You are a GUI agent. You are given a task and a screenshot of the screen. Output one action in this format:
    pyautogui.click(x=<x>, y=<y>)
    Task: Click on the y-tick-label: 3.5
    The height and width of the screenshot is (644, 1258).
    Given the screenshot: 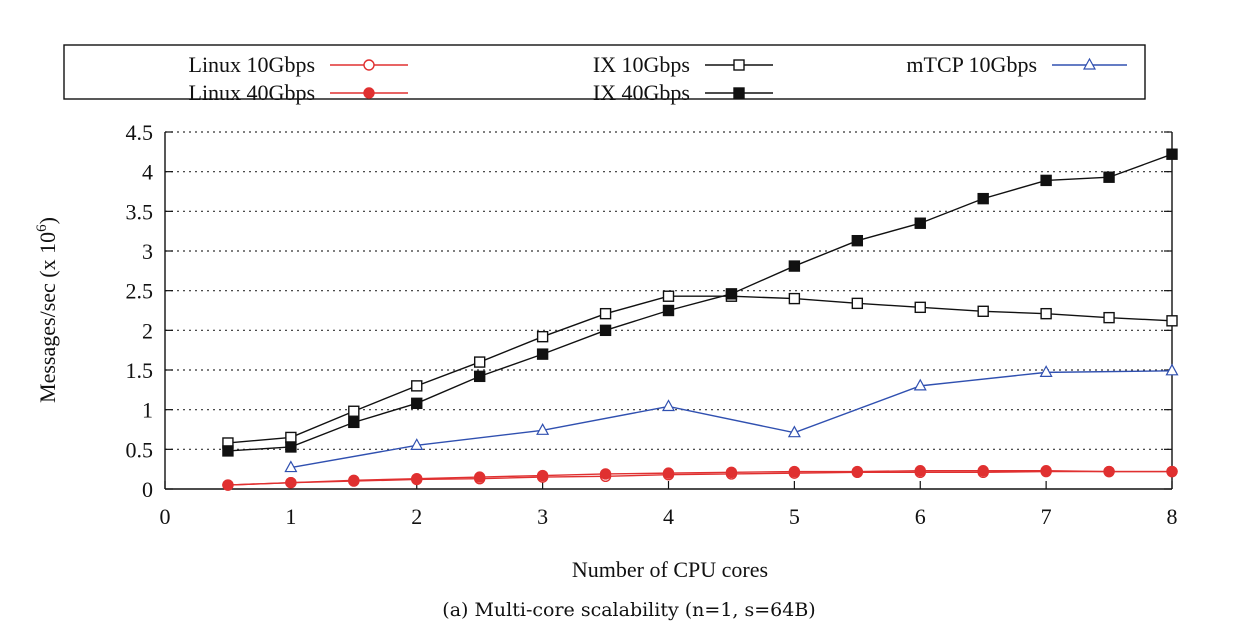 What is the action you would take?
    pyautogui.click(x=140, y=211)
    